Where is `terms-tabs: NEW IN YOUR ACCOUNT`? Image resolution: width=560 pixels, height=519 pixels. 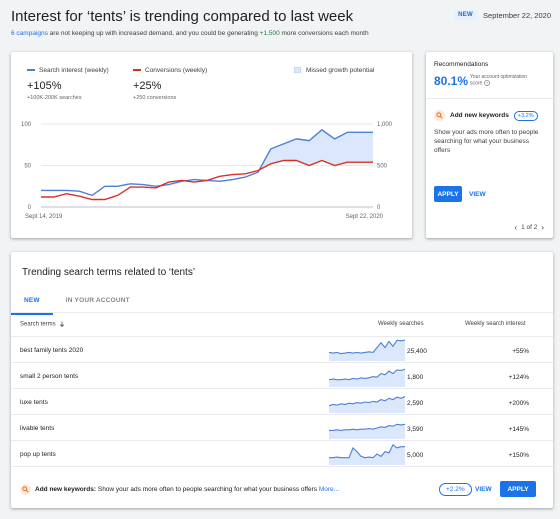 terms-tabs: NEW IN YOUR ACCOUNT is located at coordinates (77, 303).